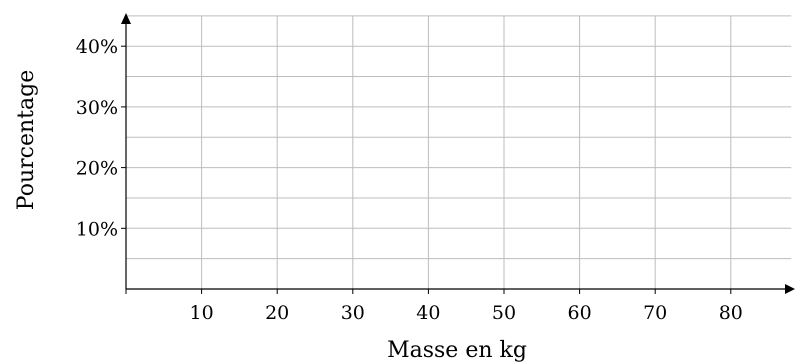  Describe the element at coordinates (731, 313) in the screenshot. I see `x-tick-label: 80` at that location.